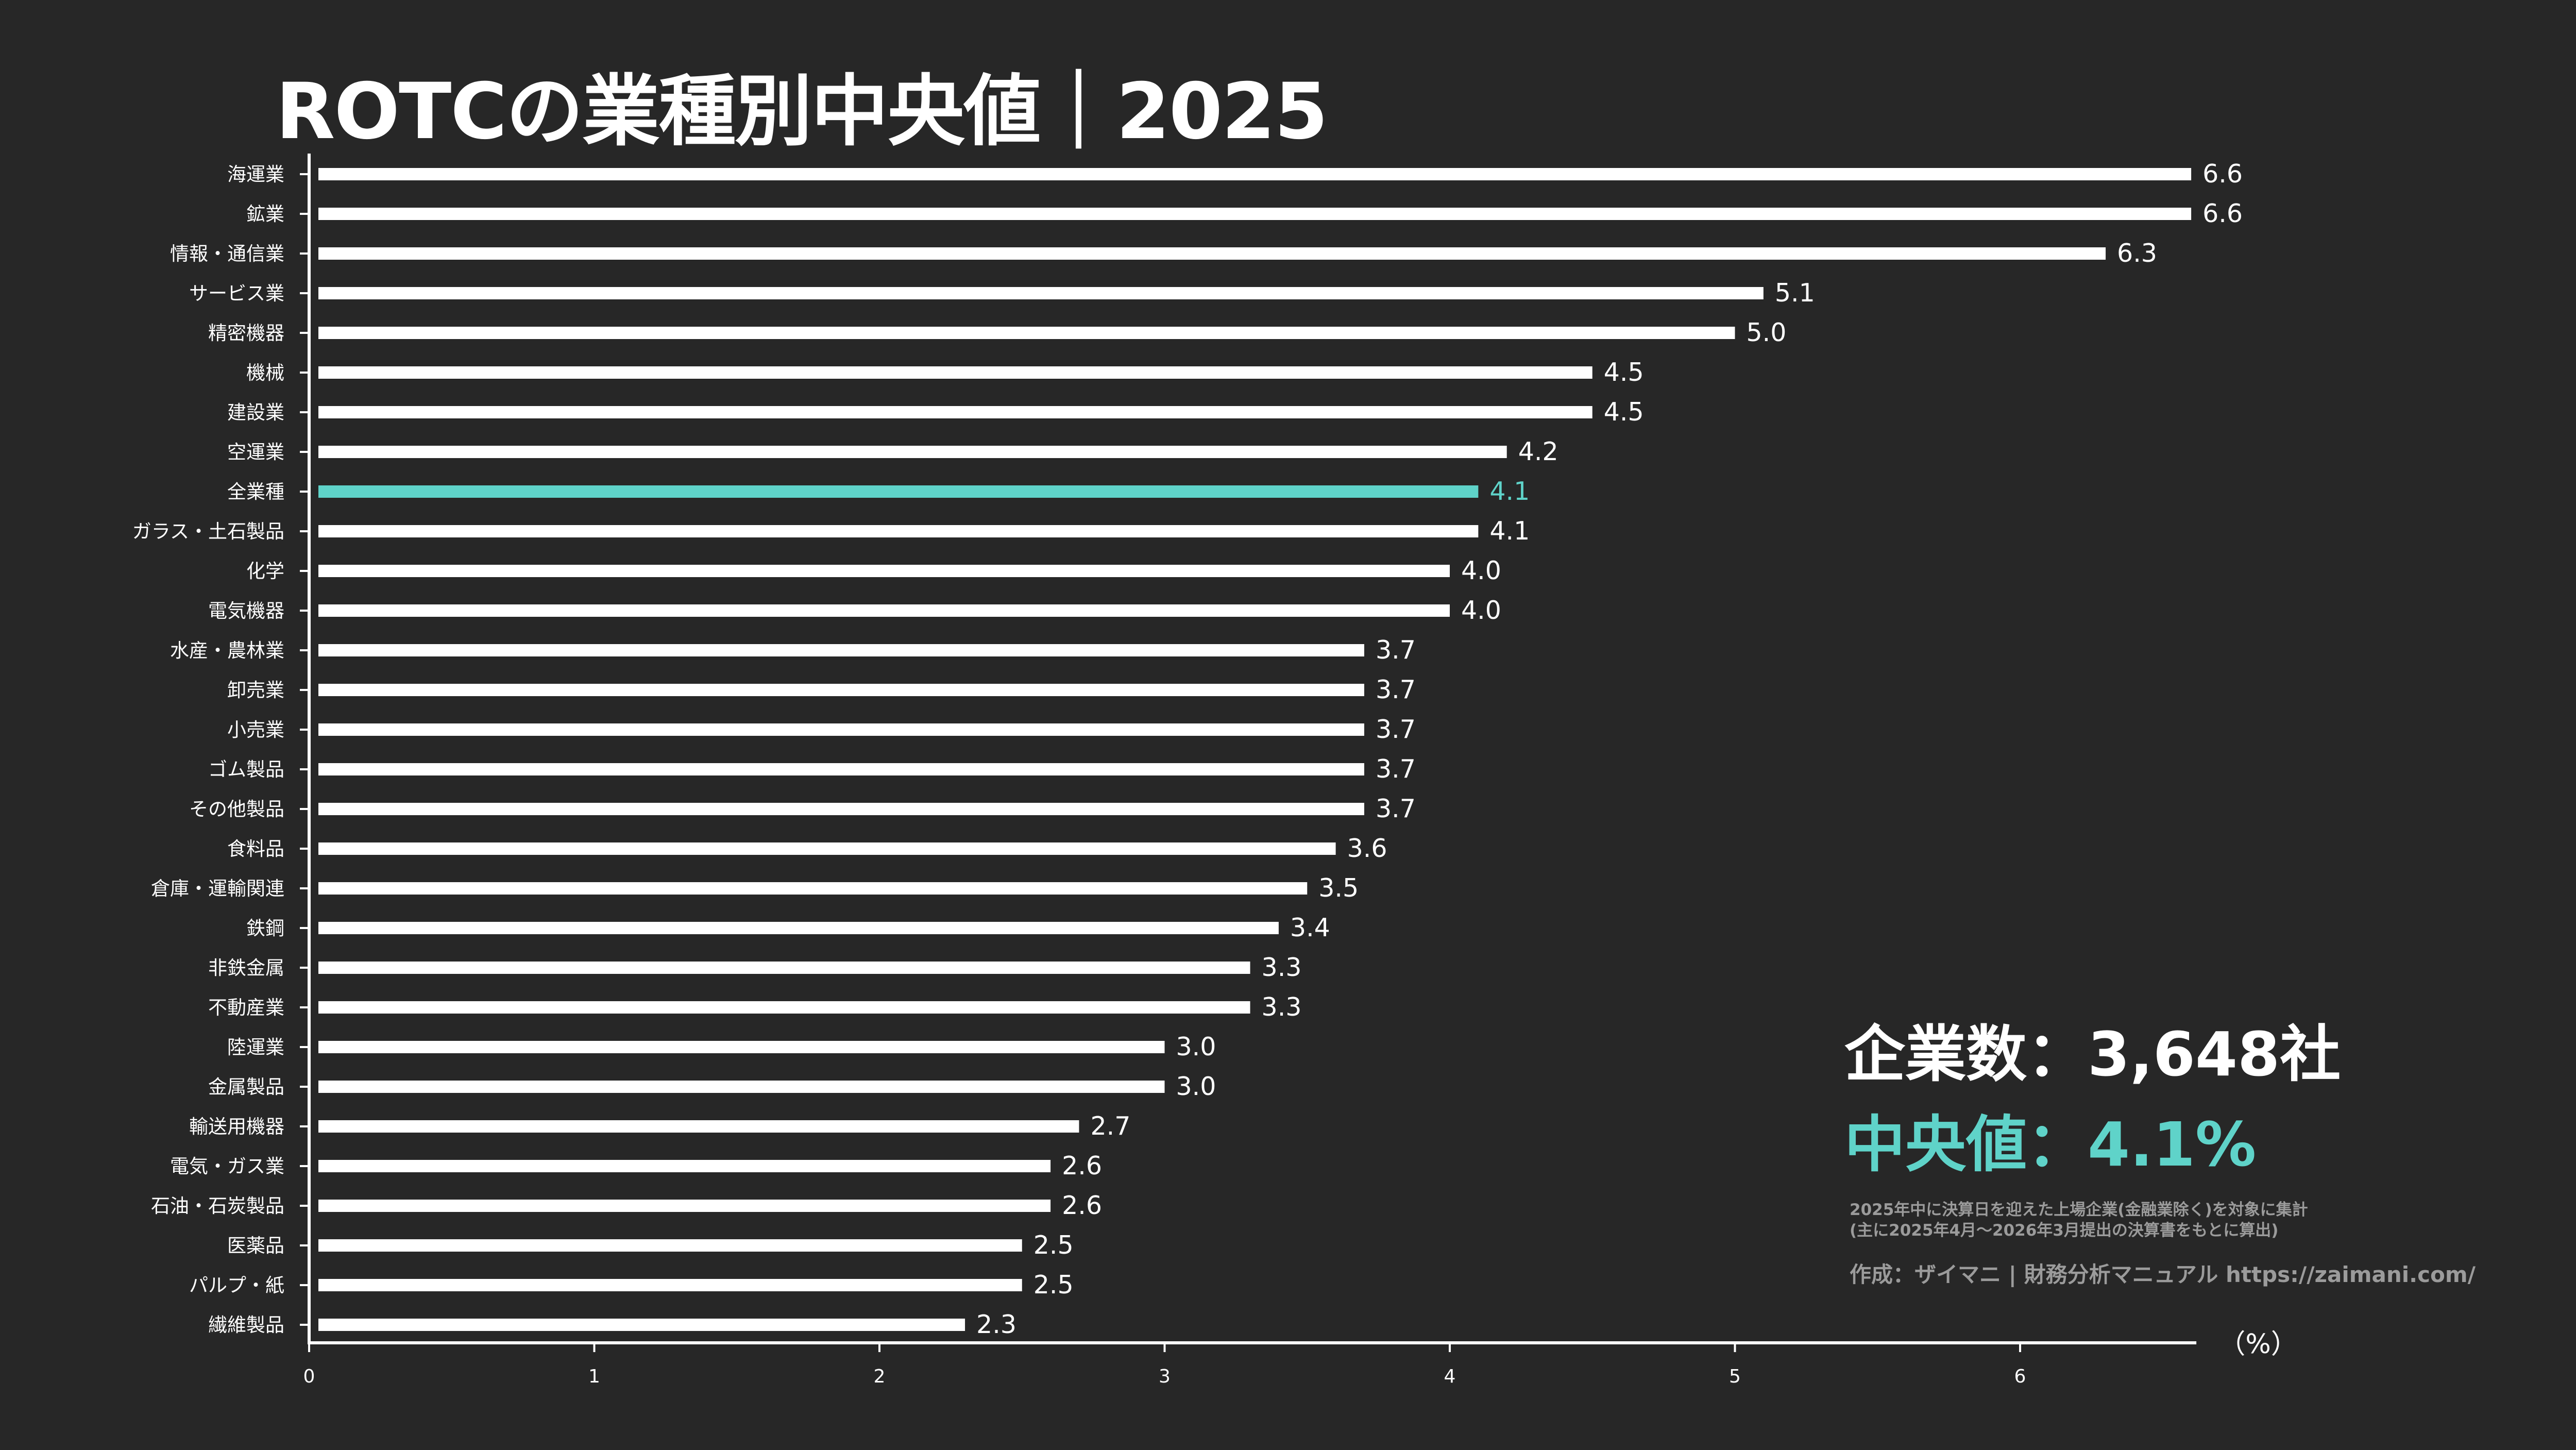 Image resolution: width=2576 pixels, height=1450 pixels. What do you see at coordinates (265, 373) in the screenshot?
I see `category-label: 機械` at bounding box center [265, 373].